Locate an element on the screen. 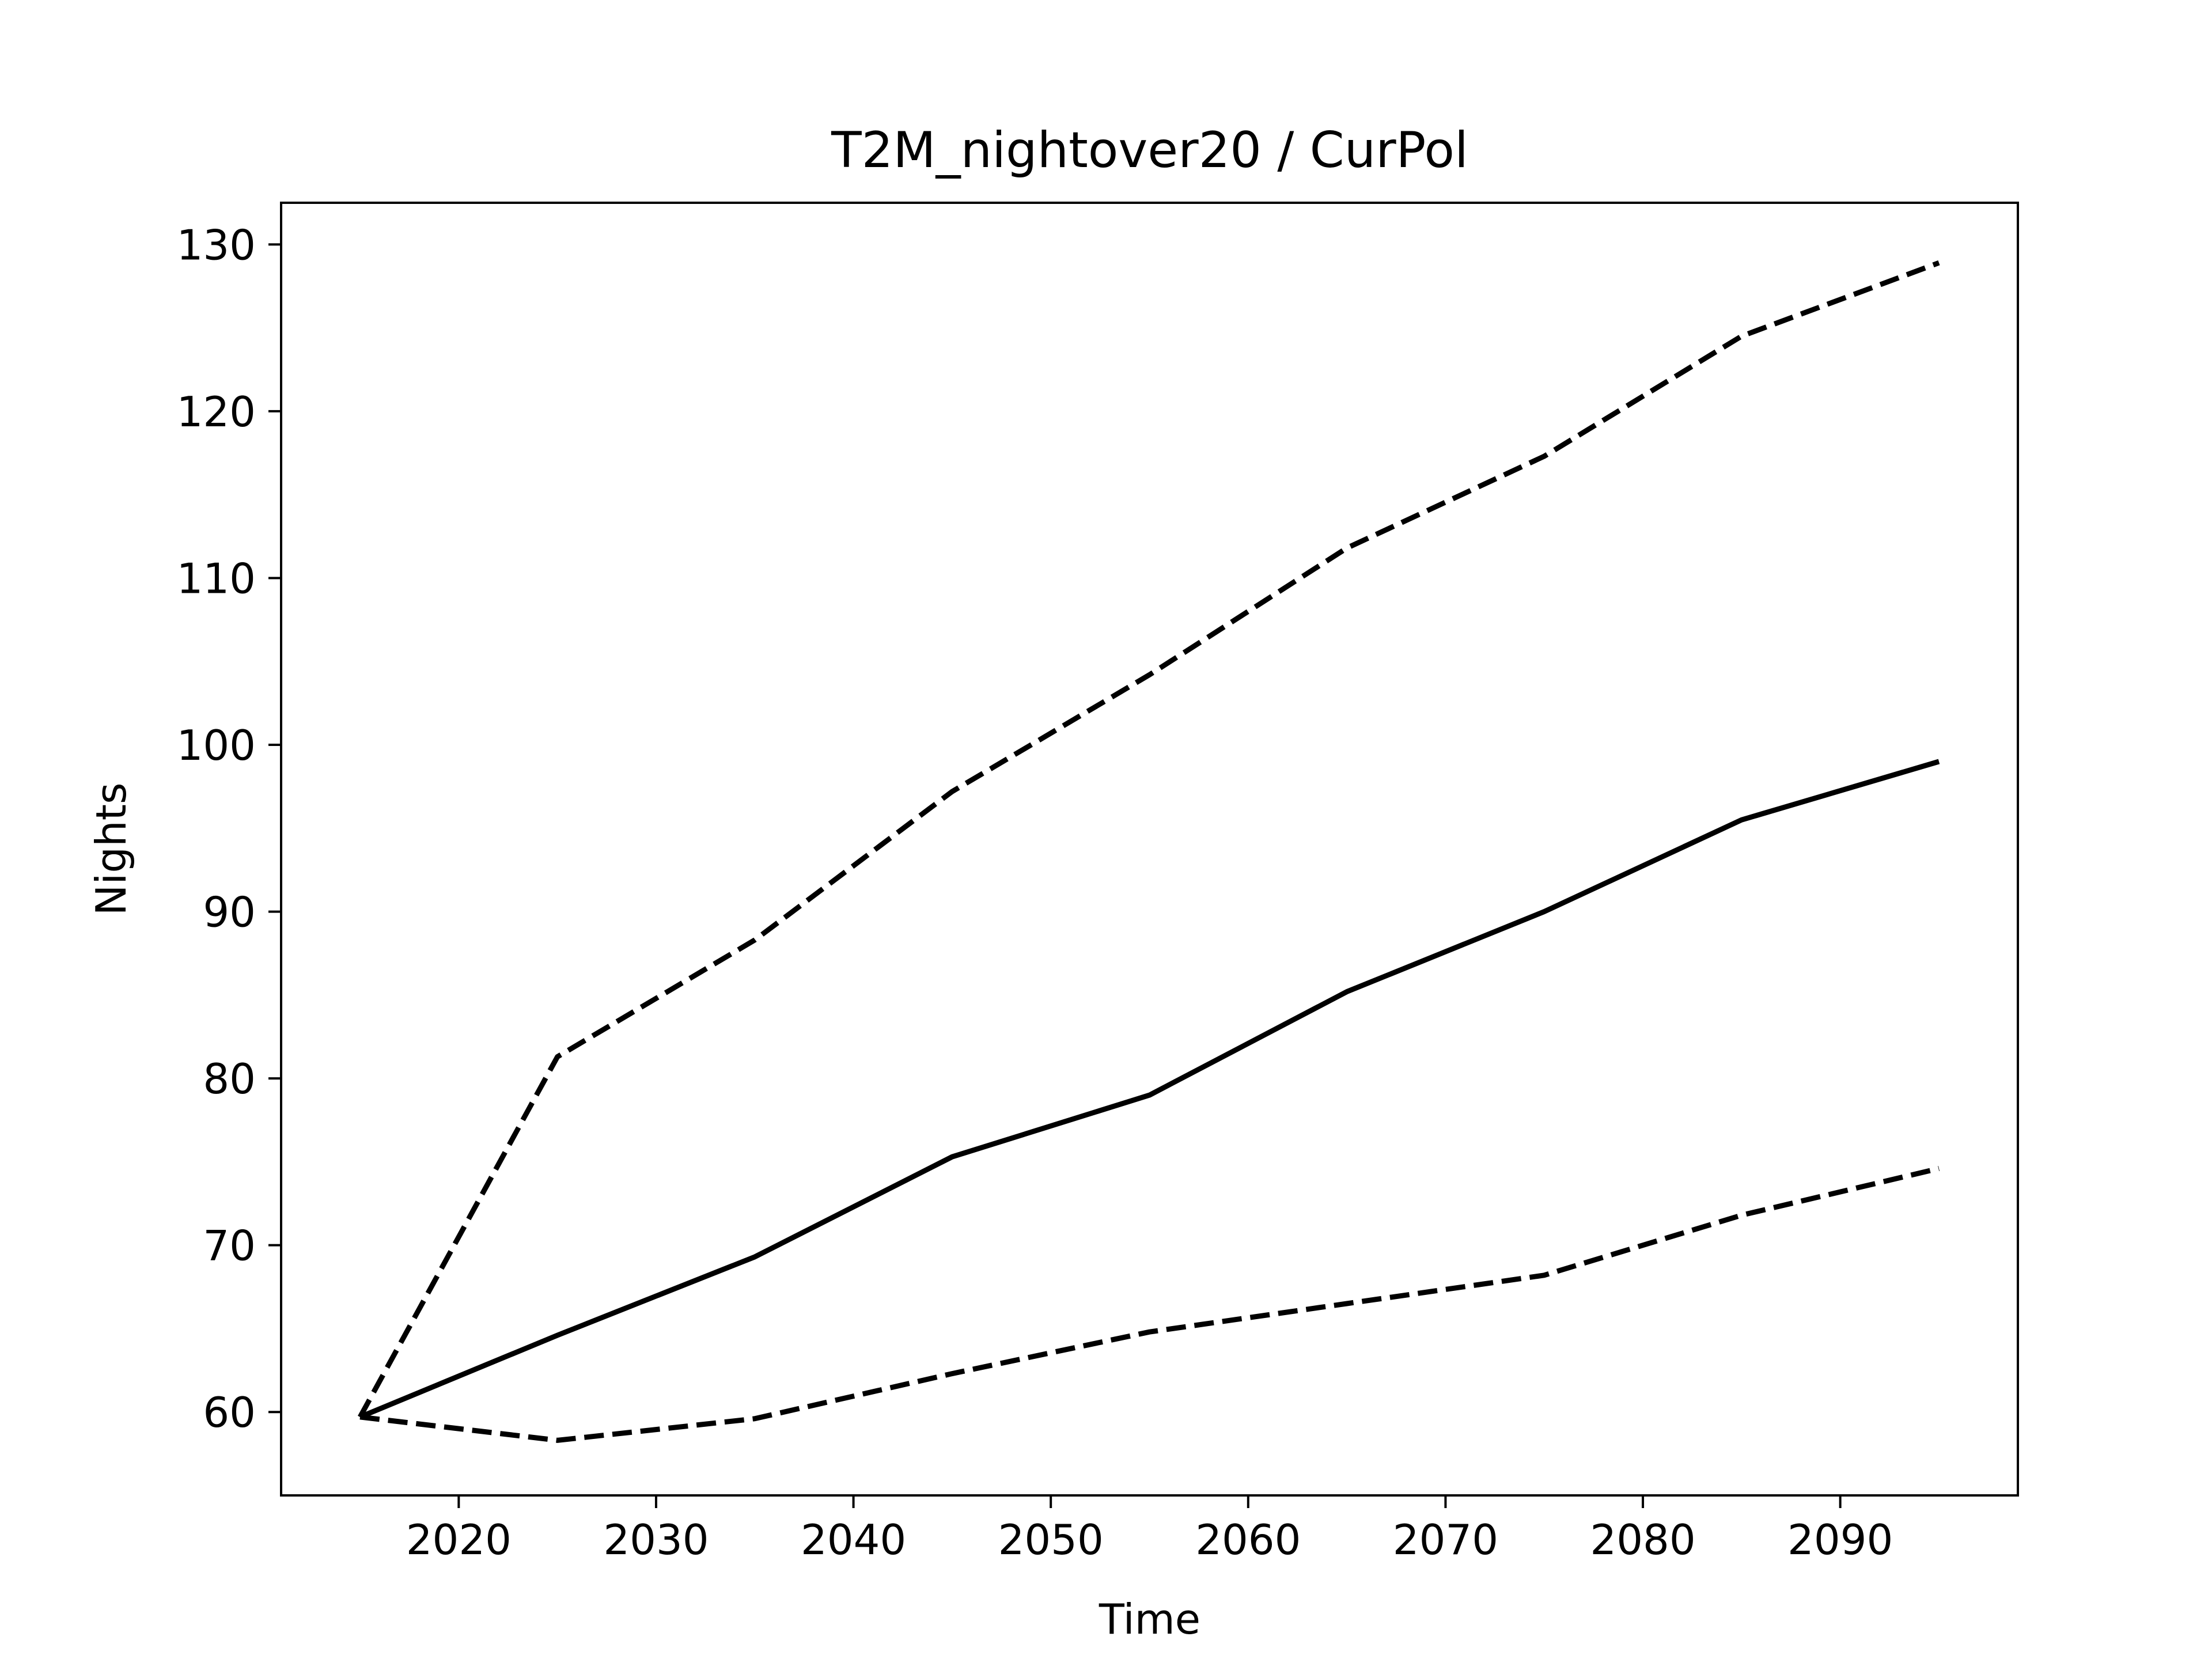 The image size is (2212, 1659). x-axis-label: Time is located at coordinates (1149, 1619).